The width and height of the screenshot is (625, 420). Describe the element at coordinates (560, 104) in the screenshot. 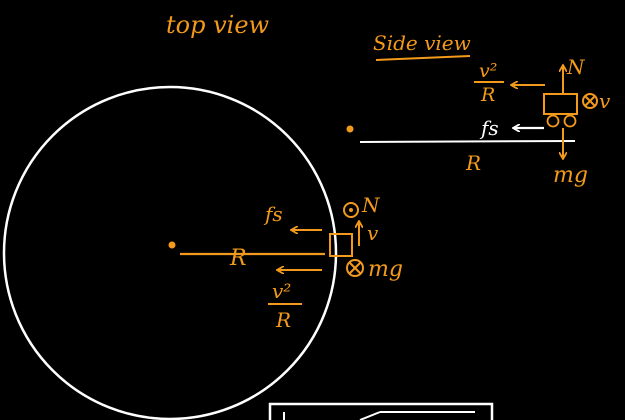

I see `side-car-block` at that location.